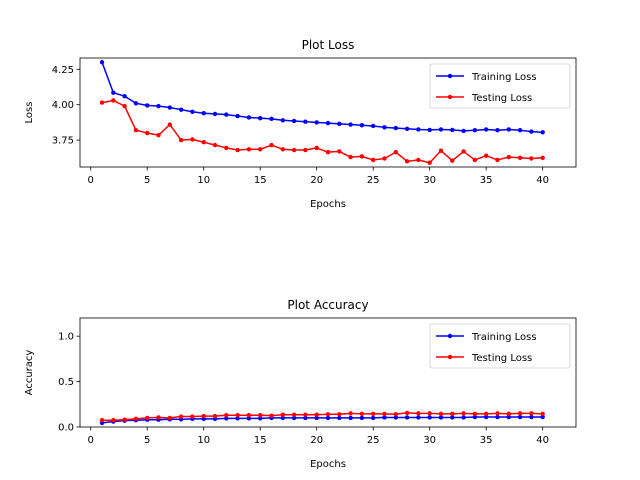  I want to click on x-tick-label: 10, so click(203, 440).